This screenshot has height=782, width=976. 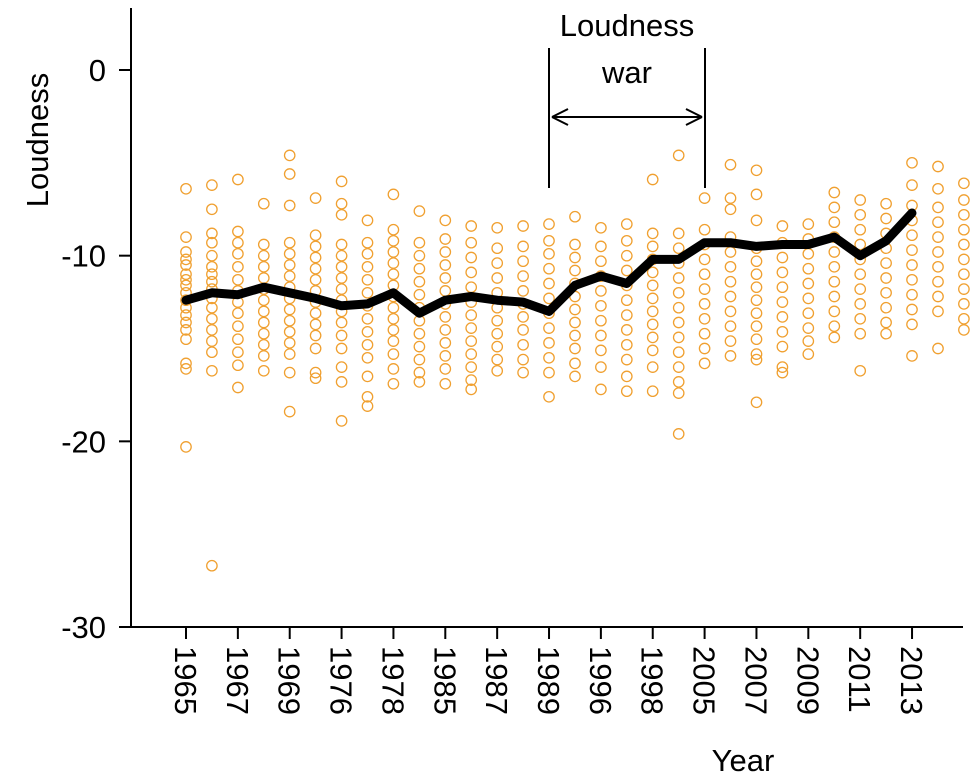 What do you see at coordinates (859, 679) in the screenshot?
I see `x-tick-label: 2011` at bounding box center [859, 679].